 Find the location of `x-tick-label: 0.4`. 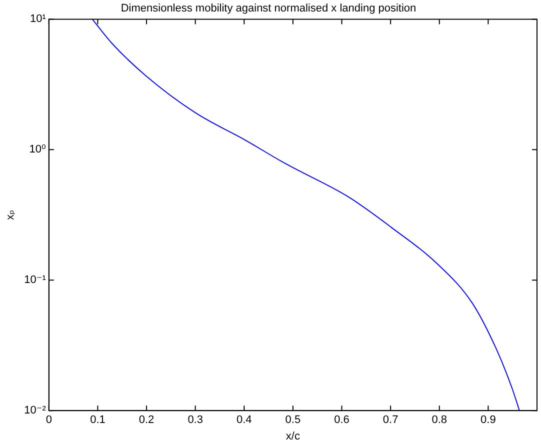

x-tick-label: 0.4 is located at coordinates (244, 420).